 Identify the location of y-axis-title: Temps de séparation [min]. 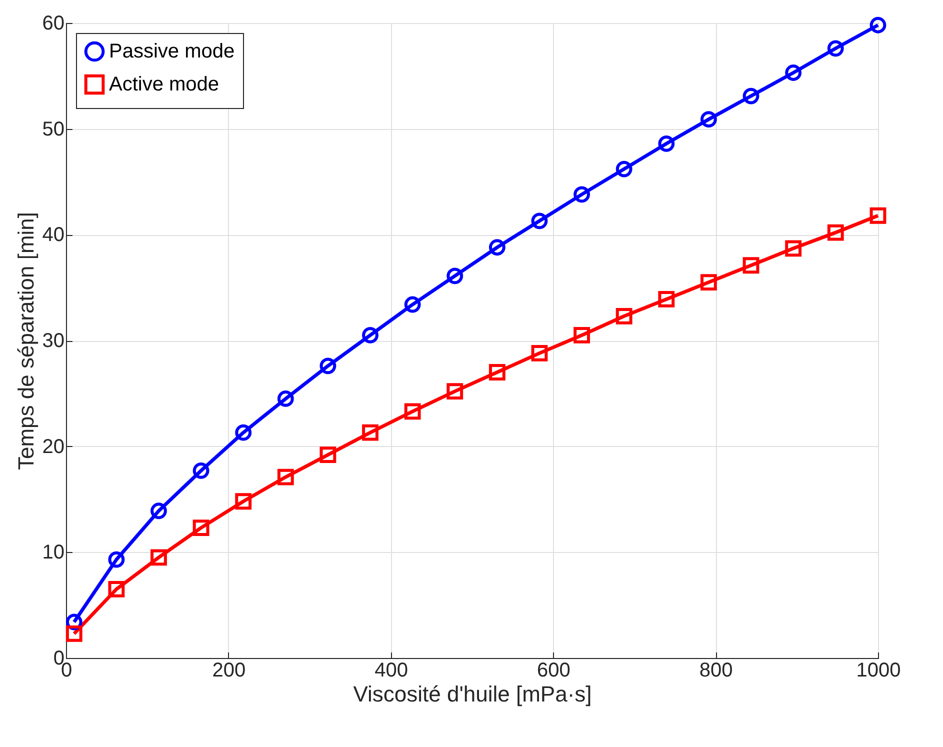
(25, 341).